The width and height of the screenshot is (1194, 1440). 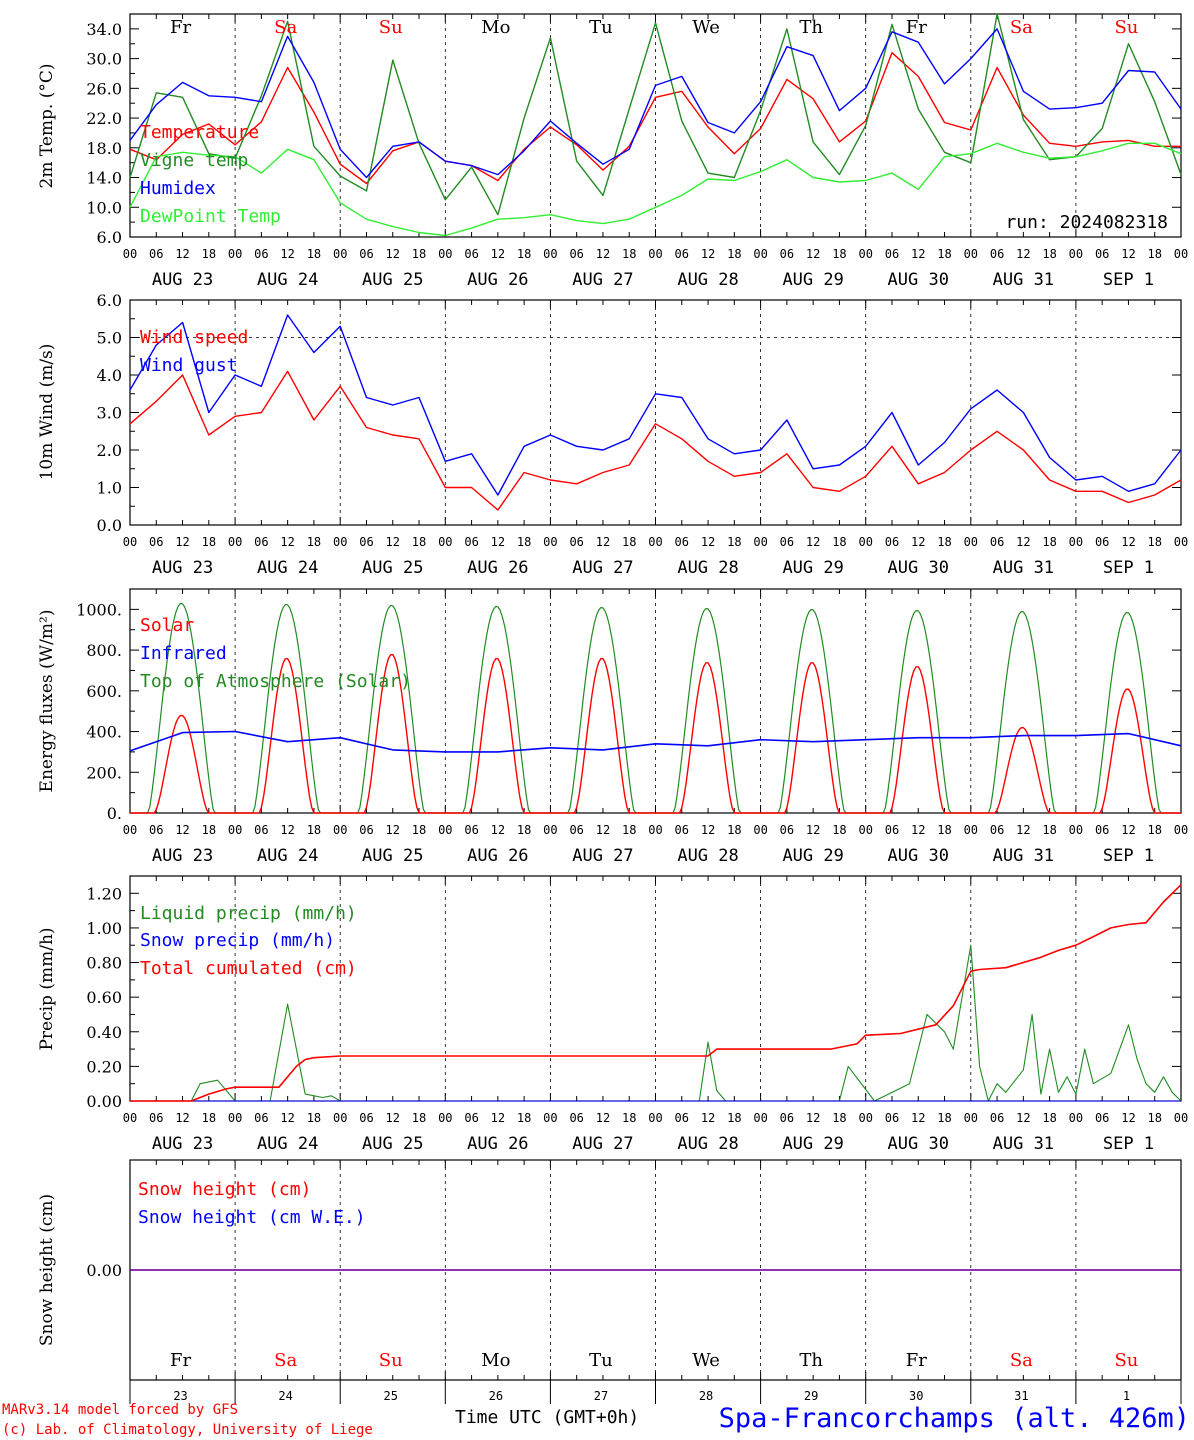 I want to click on y-axis-label: Precip (mm/h), so click(x=47, y=988).